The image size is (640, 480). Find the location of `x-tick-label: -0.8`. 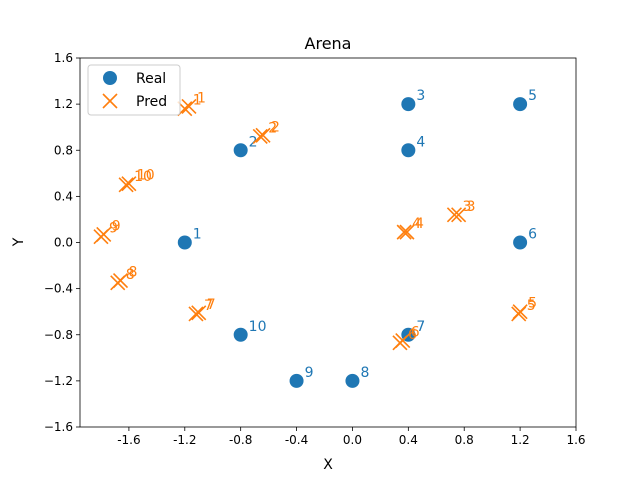

x-tick-label: -0.8 is located at coordinates (240, 440).